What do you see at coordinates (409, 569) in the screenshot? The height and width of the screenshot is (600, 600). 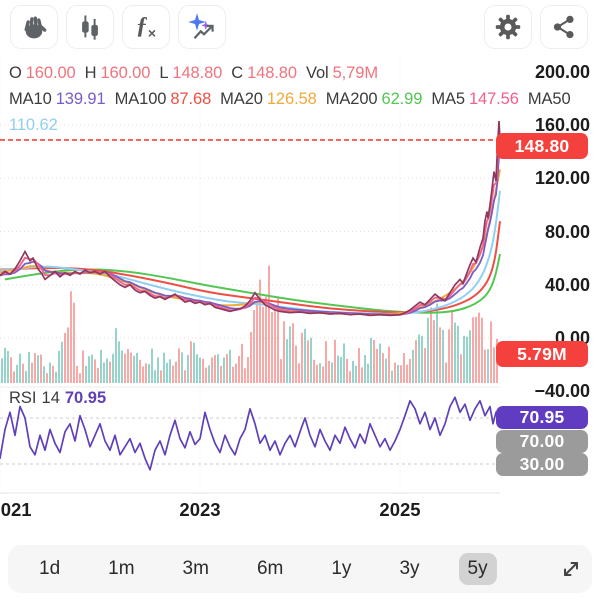 I see `timeframe-3y: 3y` at bounding box center [409, 569].